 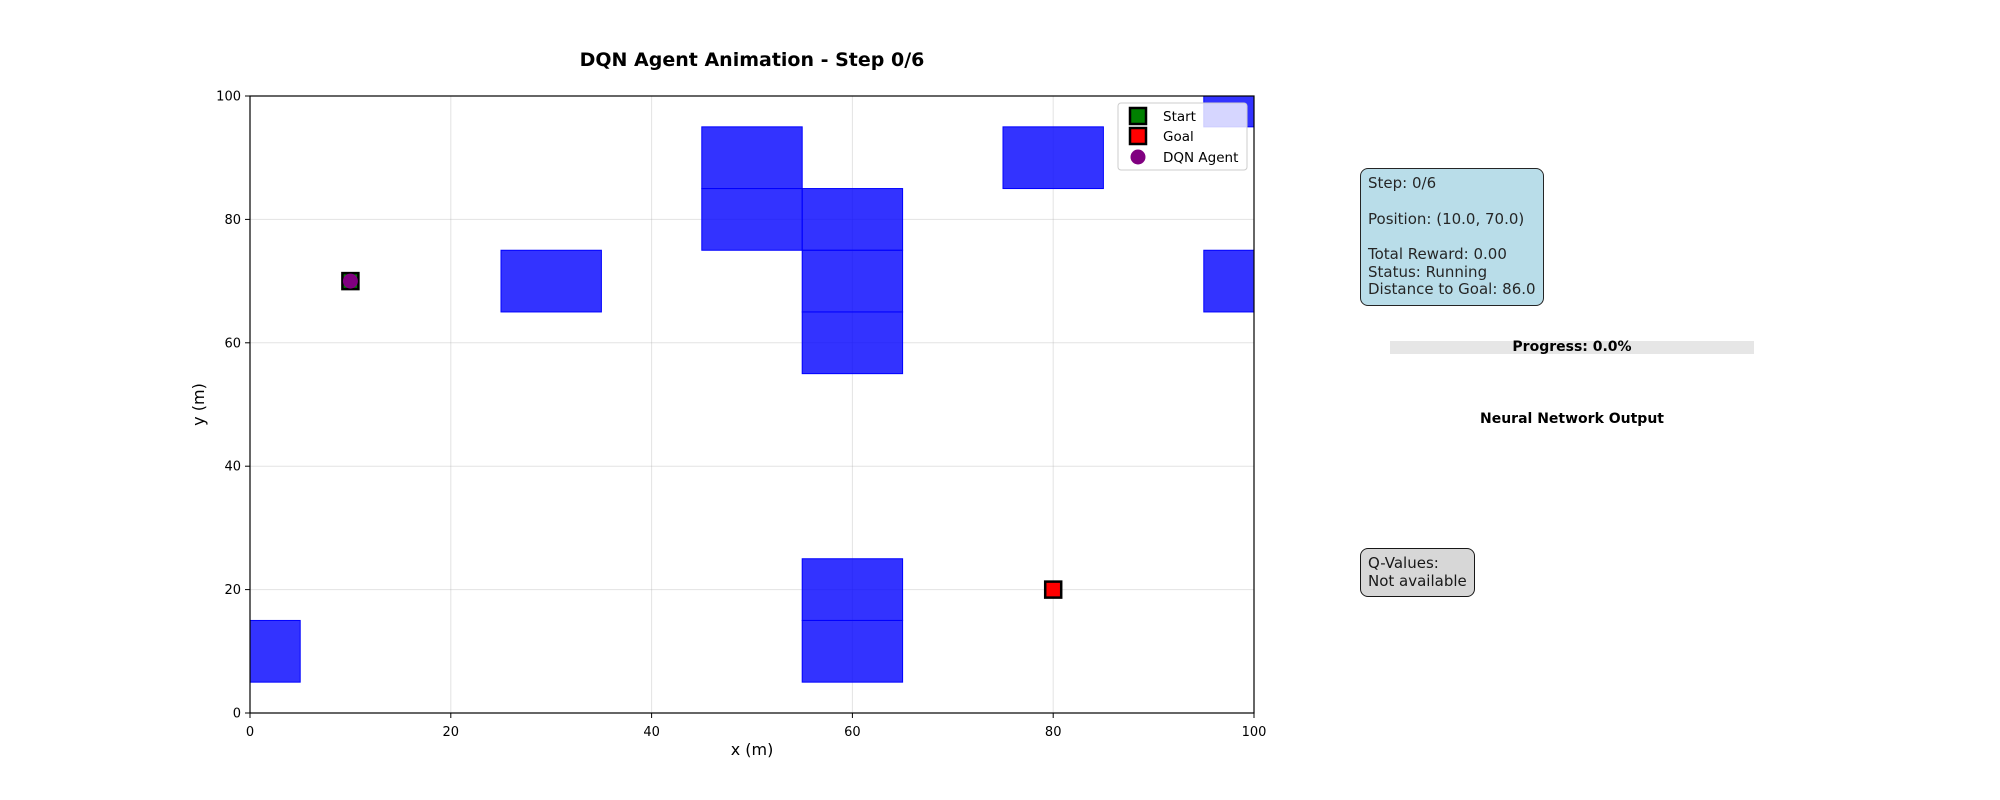 I want to click on y-tick-label: 20, so click(x=232, y=590).